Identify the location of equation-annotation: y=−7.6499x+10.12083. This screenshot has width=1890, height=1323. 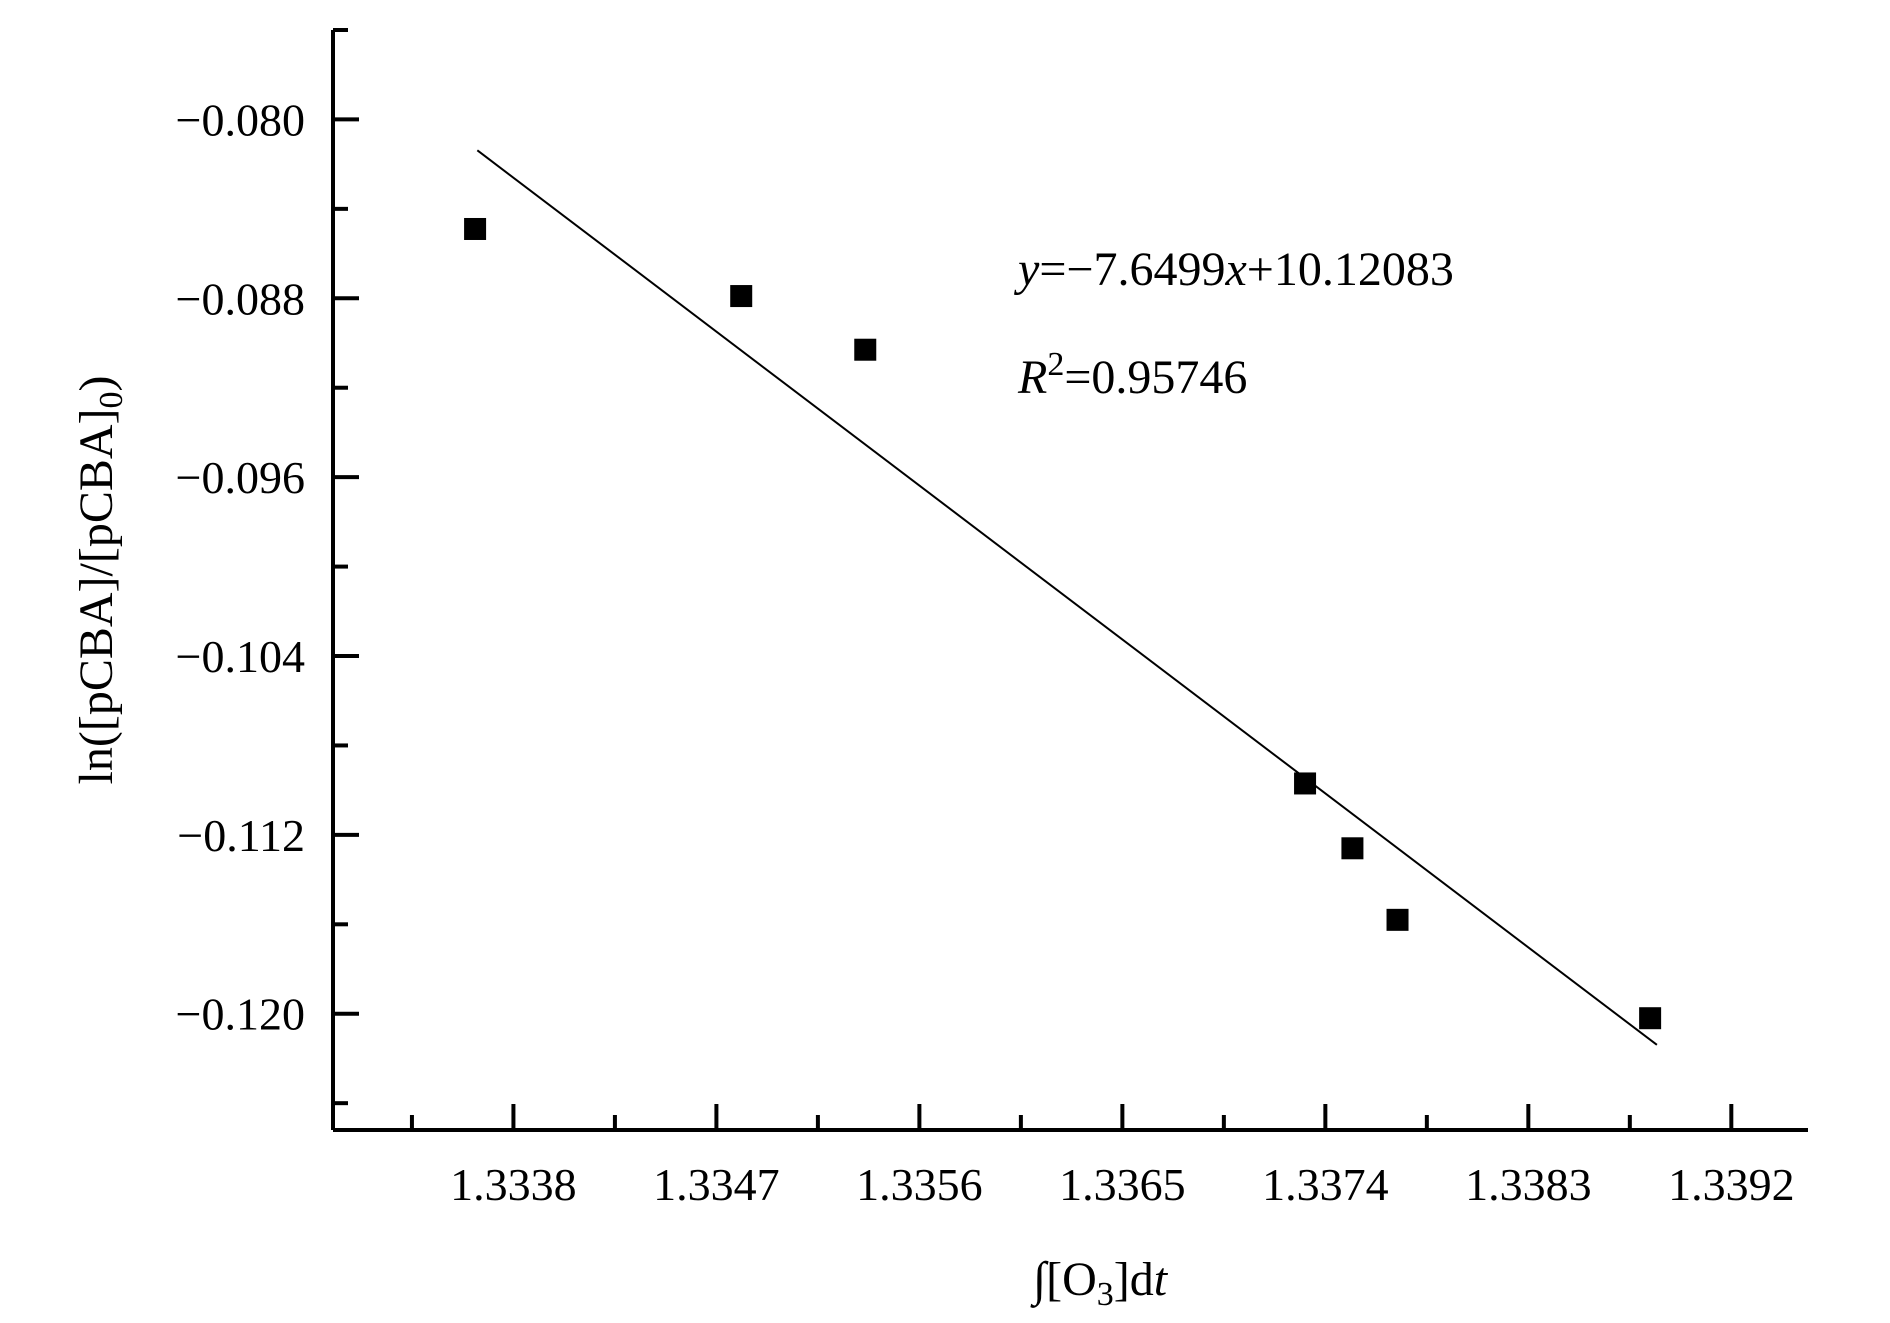
(1233, 269).